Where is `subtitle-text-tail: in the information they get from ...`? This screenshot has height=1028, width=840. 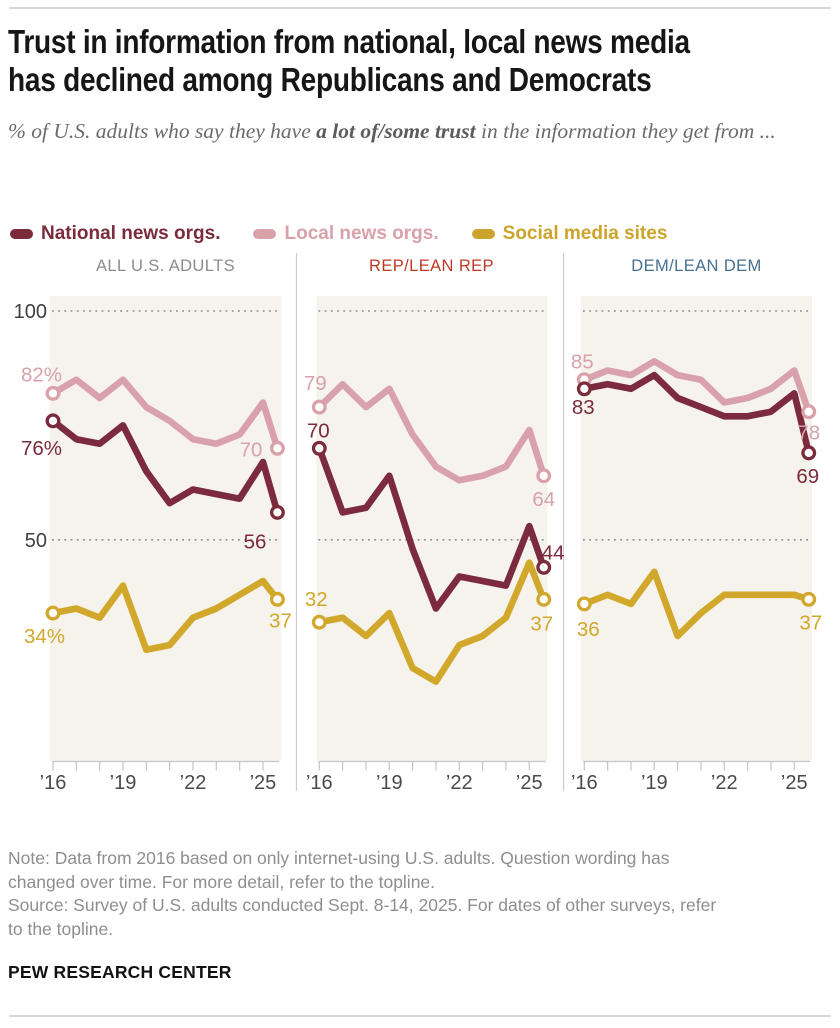 subtitle-text-tail: in the information they get from ... is located at coordinates (625, 131).